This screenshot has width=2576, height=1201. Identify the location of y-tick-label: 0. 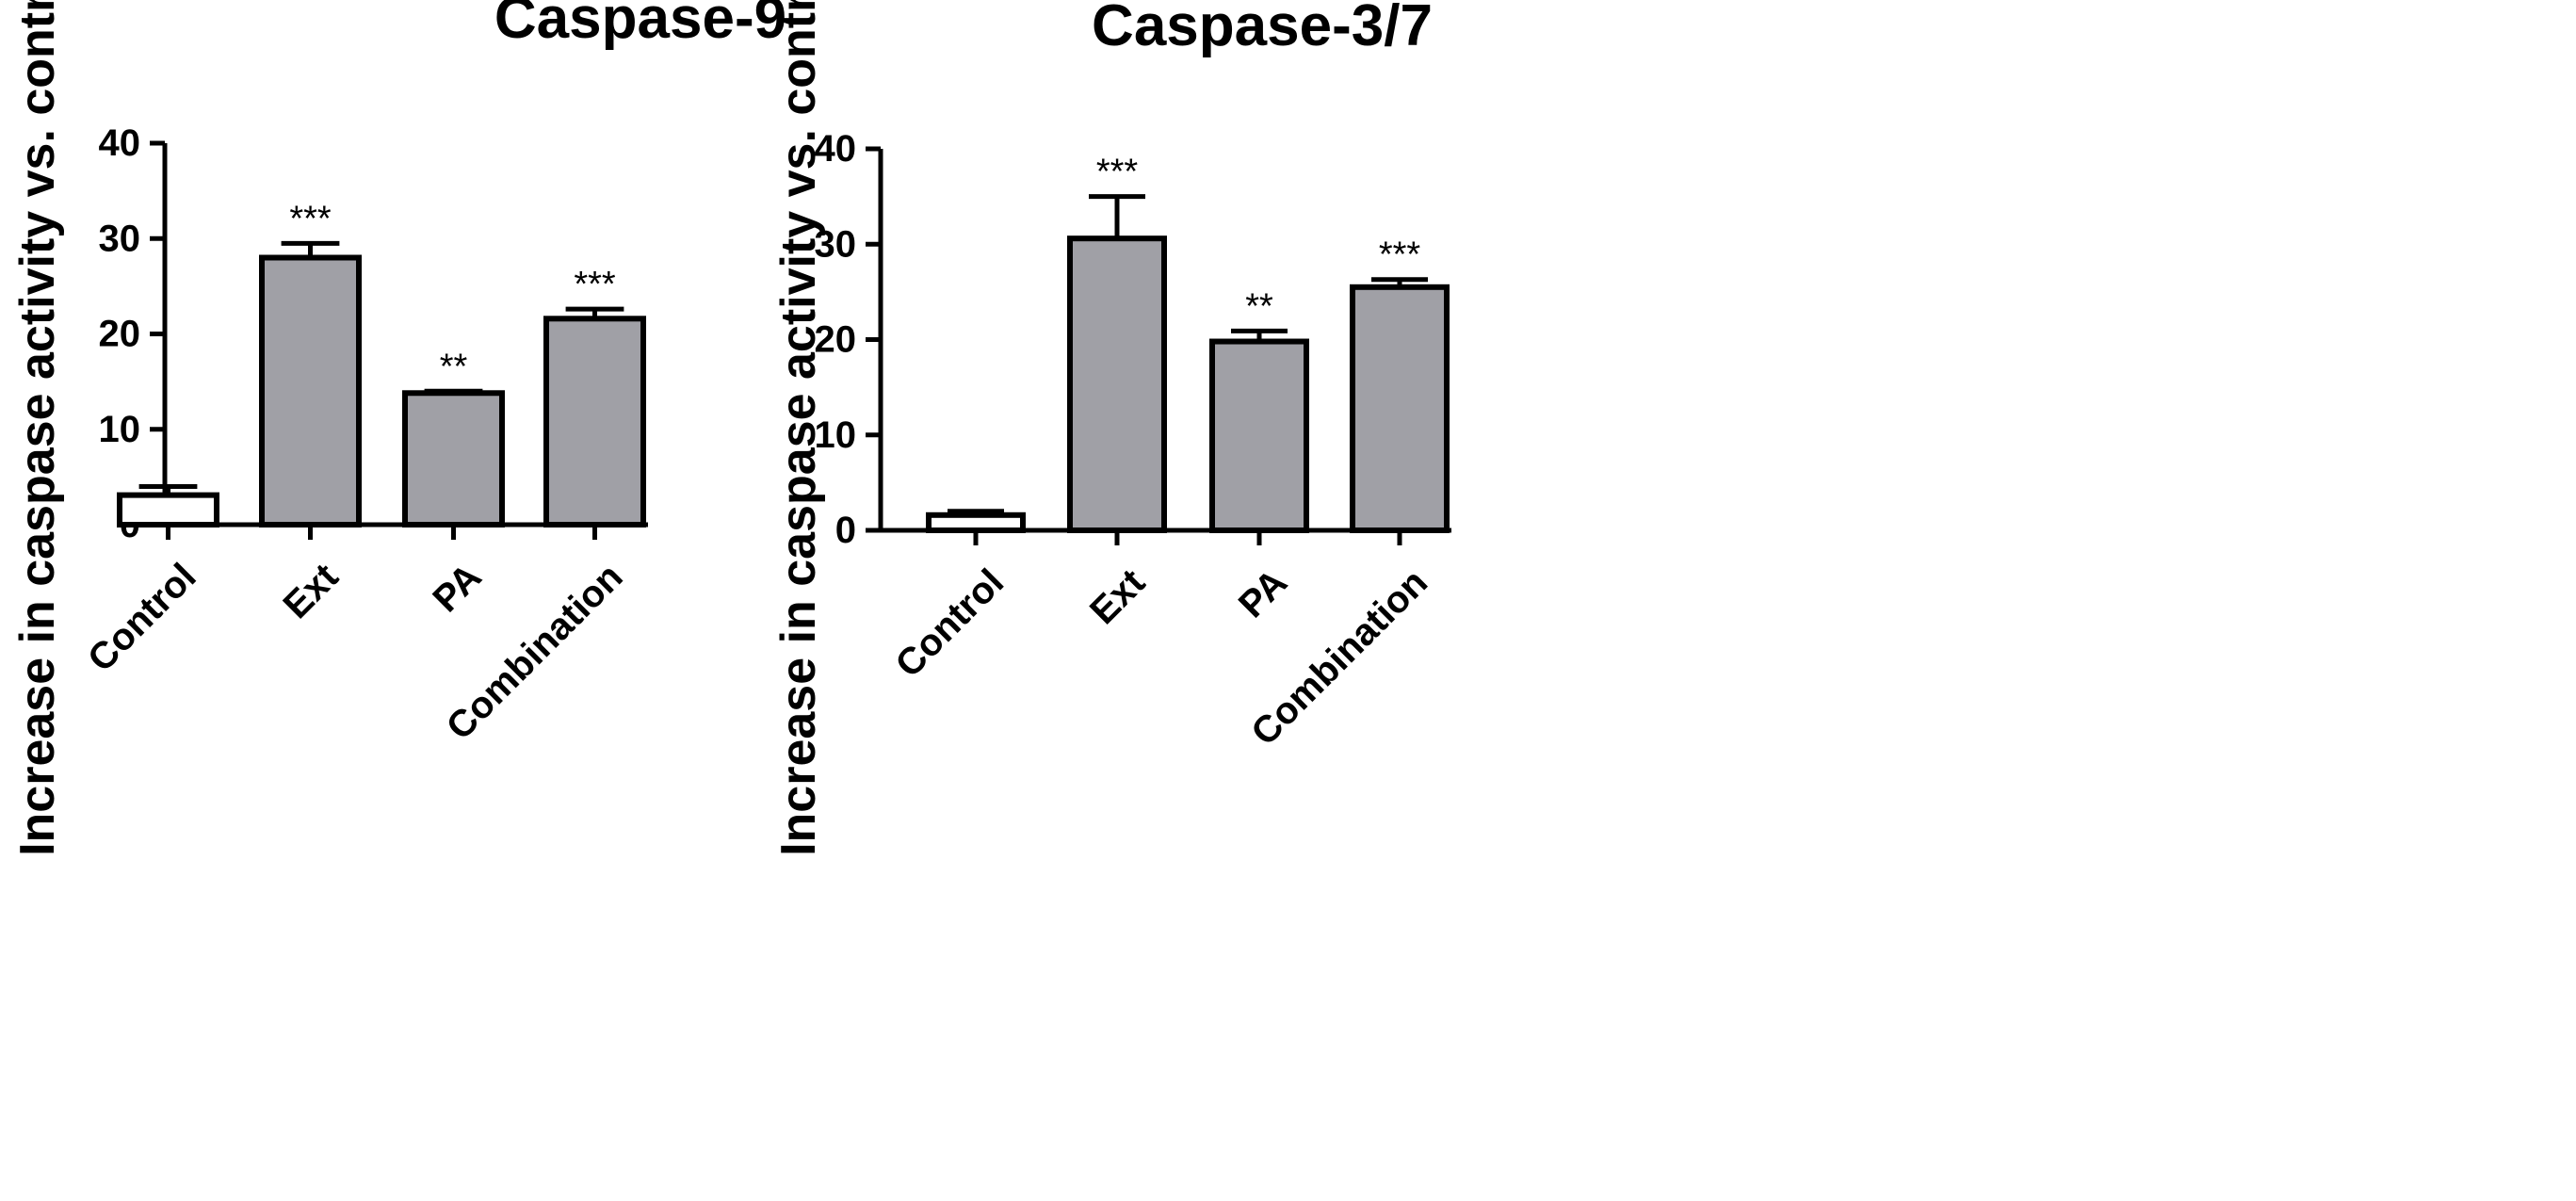
(845, 530).